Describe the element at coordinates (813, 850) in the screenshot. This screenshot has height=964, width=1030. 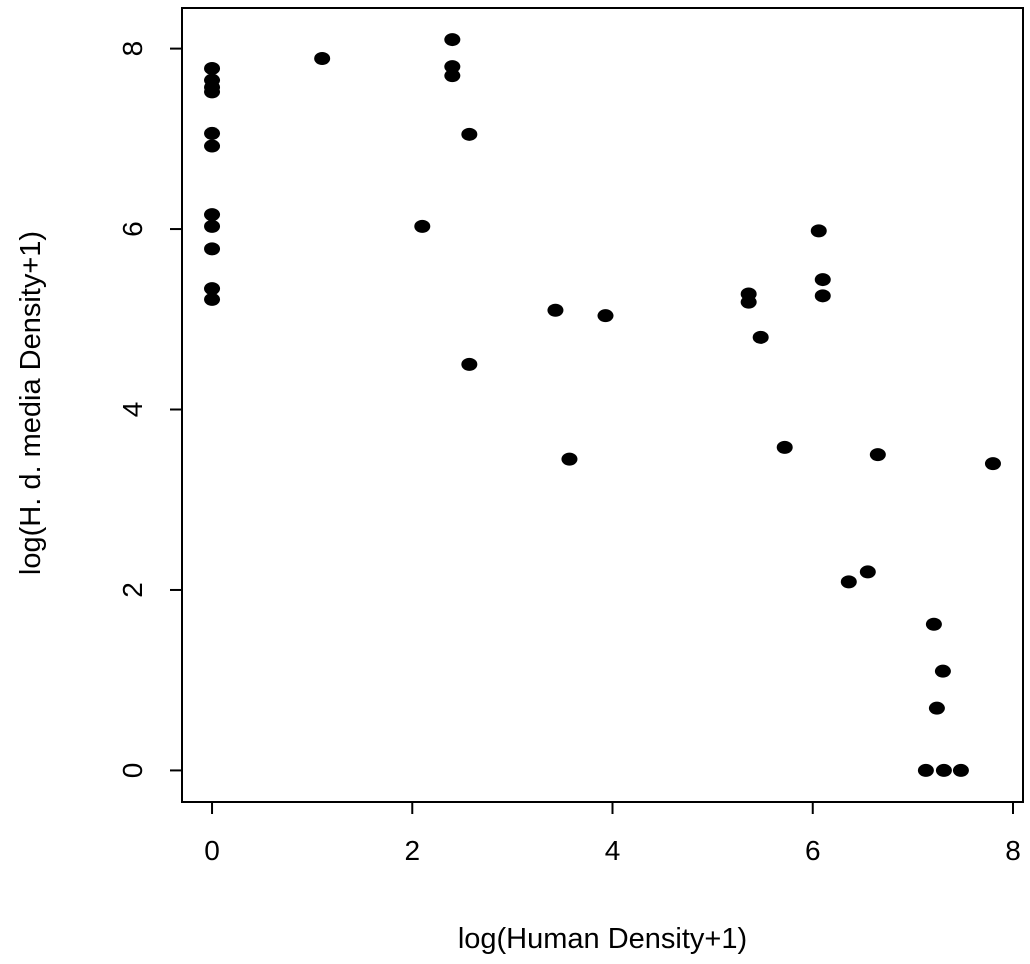
I see `x-tick-label: 6` at that location.